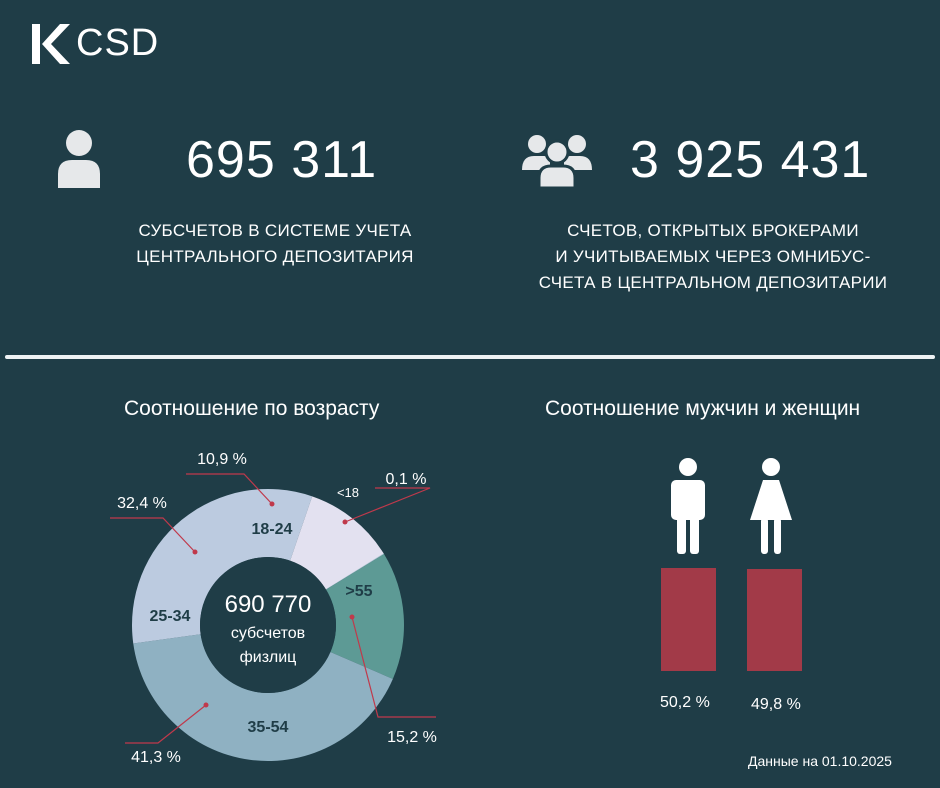 The image size is (940, 788). What do you see at coordinates (358, 591) in the screenshot?
I see `segment-label-55: >55` at bounding box center [358, 591].